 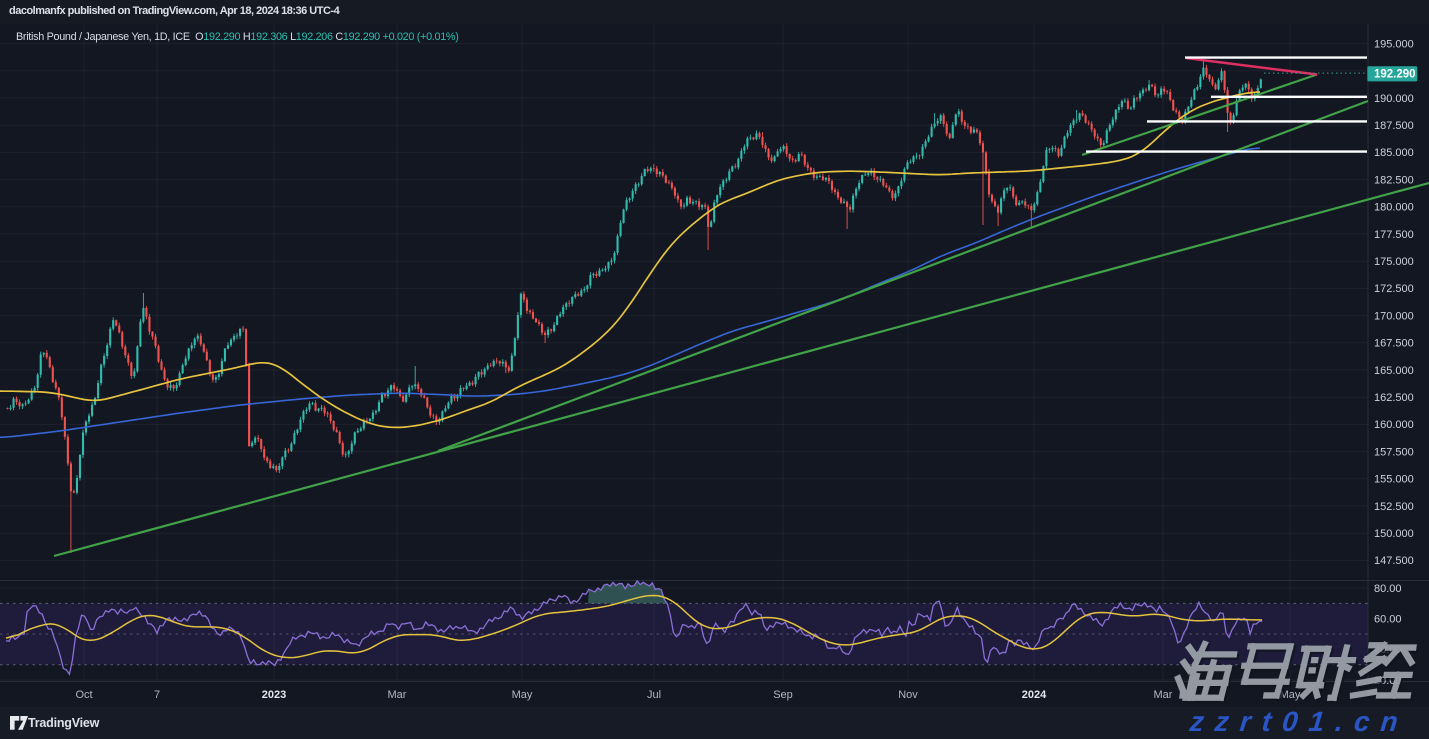 I want to click on svg-text: 152.500, so click(x=1394, y=507).